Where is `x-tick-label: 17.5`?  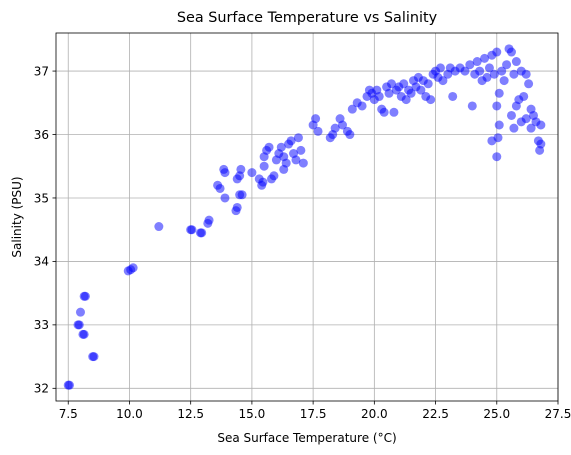 x-tick-label: 17.5 is located at coordinates (313, 414).